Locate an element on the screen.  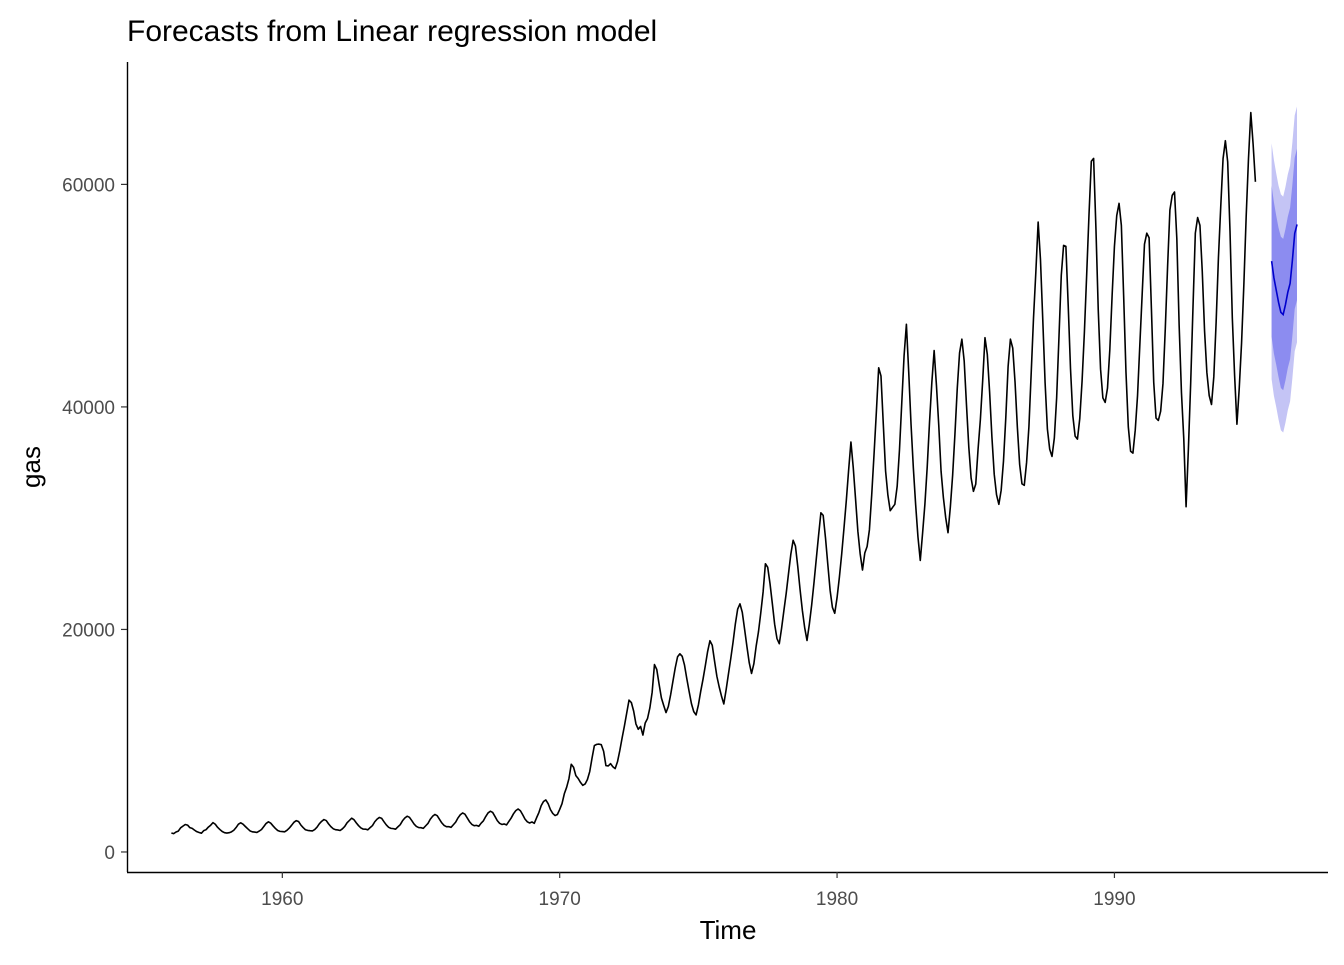
x-tick-label: 1990 is located at coordinates (1114, 899).